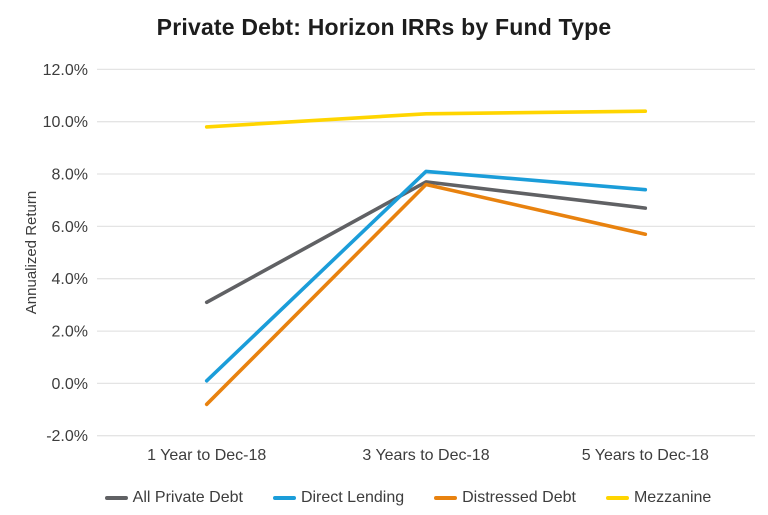 The height and width of the screenshot is (515, 768). I want to click on x-tick-label: 5 Years to Dec-18, so click(645, 455).